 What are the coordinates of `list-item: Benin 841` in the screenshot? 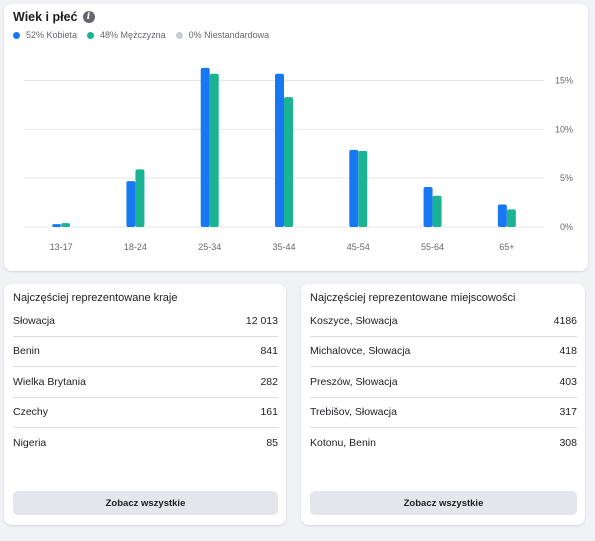 It's located at (145, 352).